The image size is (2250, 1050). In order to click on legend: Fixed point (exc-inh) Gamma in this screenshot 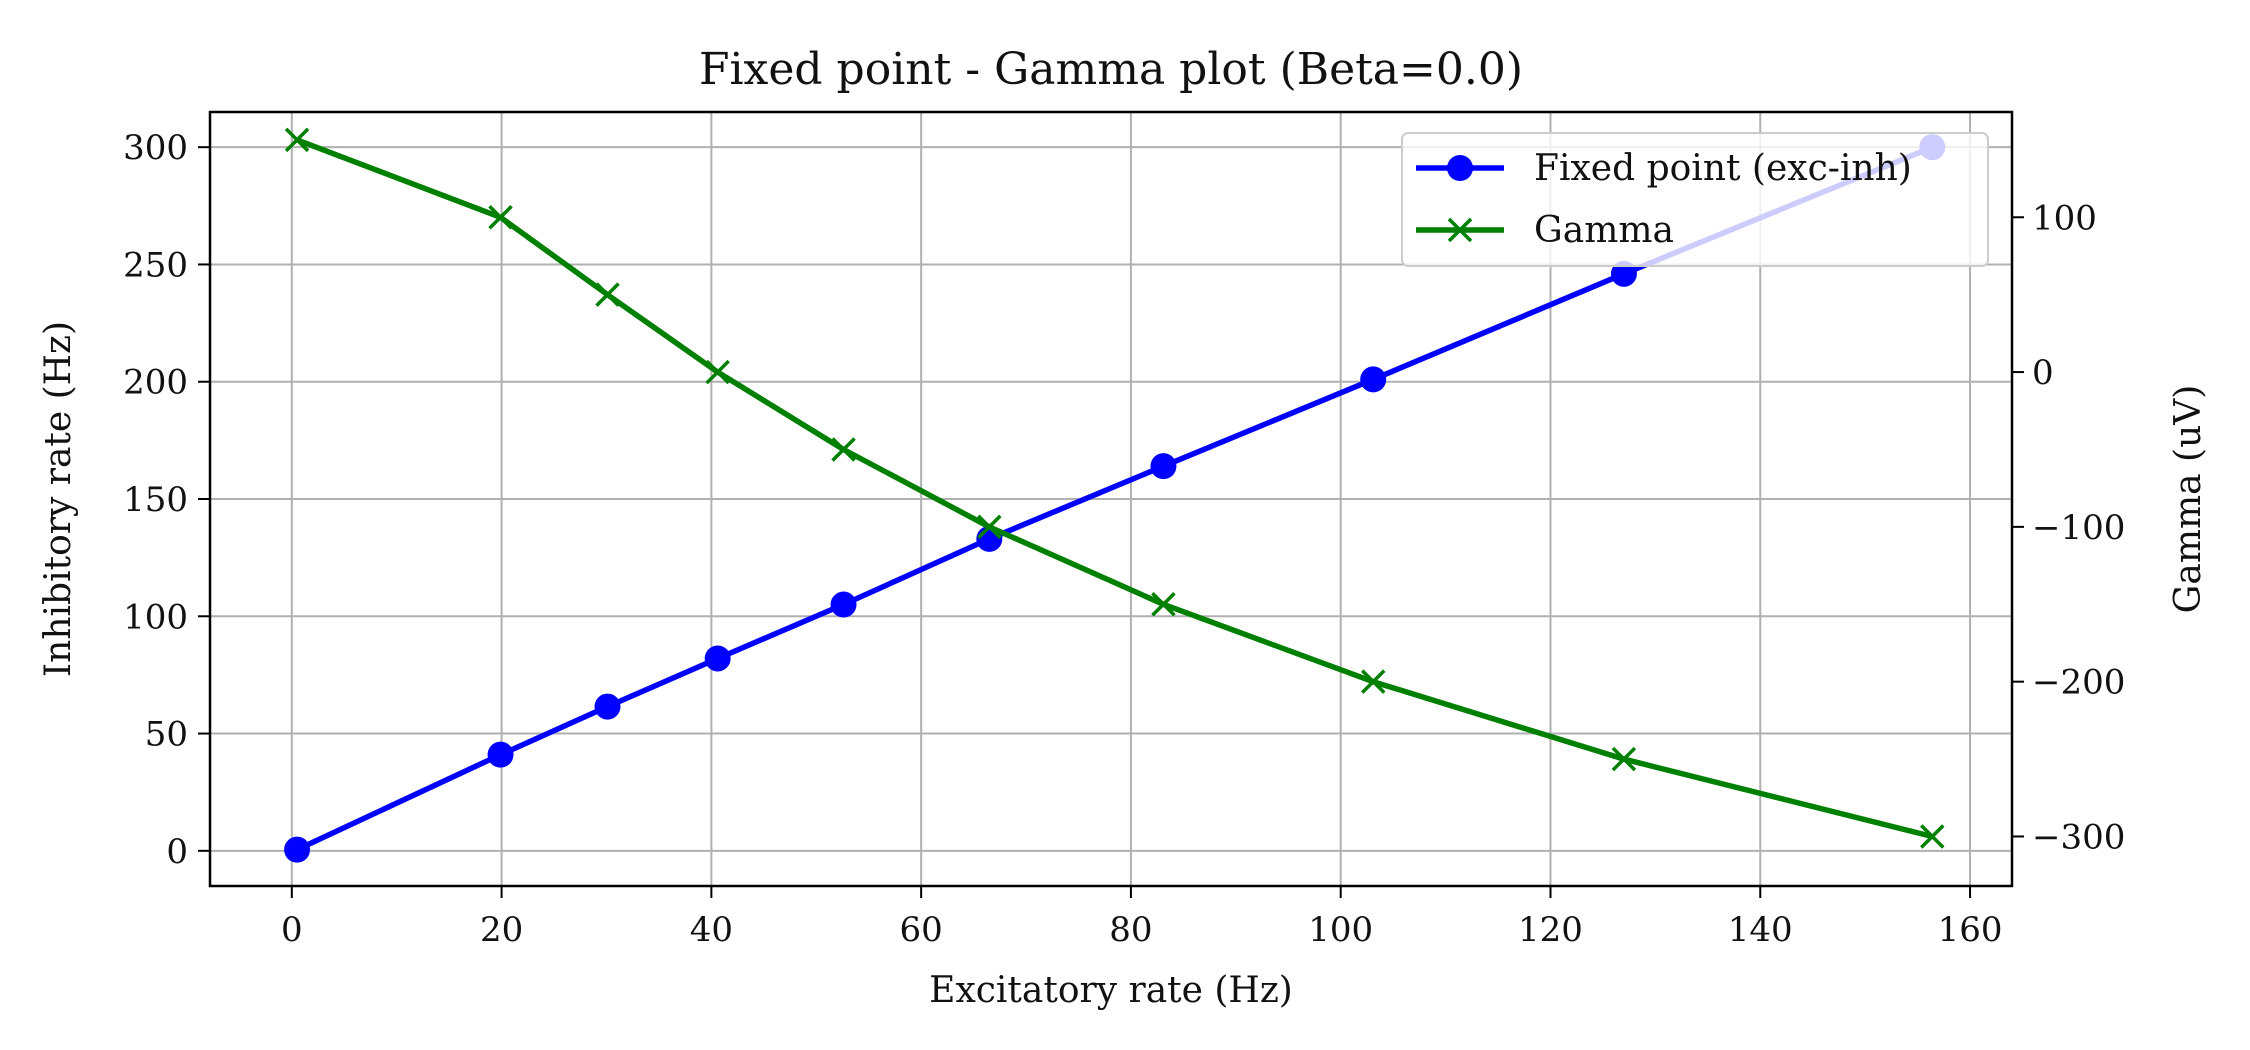, I will do `click(1695, 199)`.